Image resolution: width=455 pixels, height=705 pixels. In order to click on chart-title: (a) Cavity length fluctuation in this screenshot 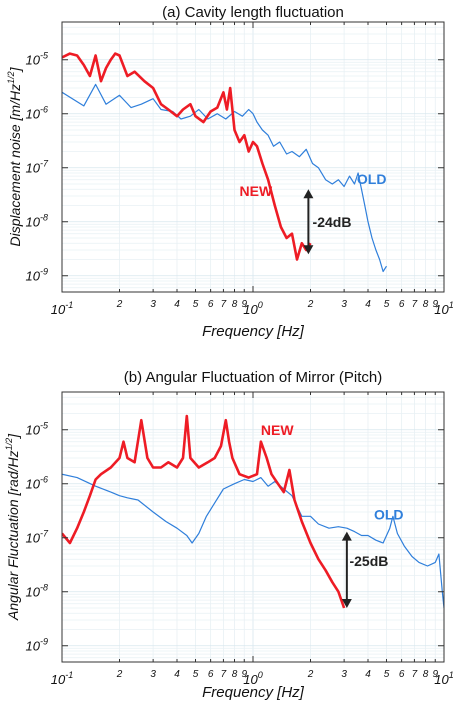, I will do `click(253, 12)`.